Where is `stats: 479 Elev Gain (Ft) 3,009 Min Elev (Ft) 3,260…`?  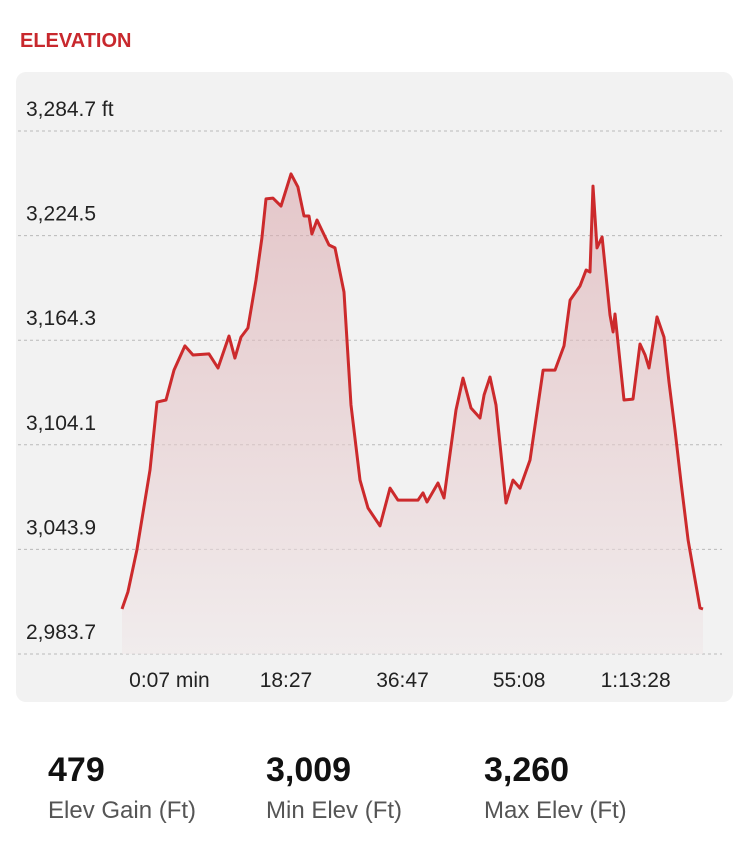 stats: 479 Elev Gain (Ft) 3,009 Min Elev (Ft) 3,260… is located at coordinates (337, 787).